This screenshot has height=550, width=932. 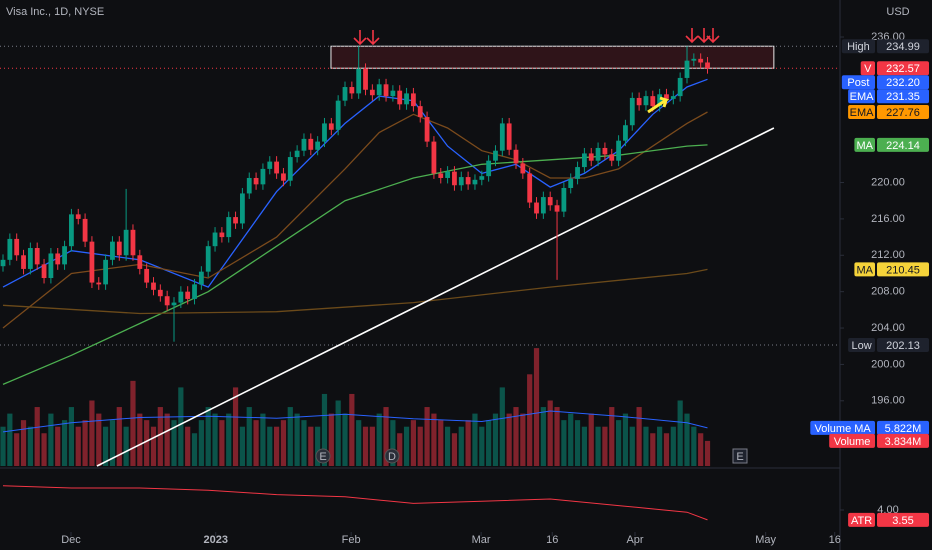 I want to click on annotations, so click(x=536, y=71).